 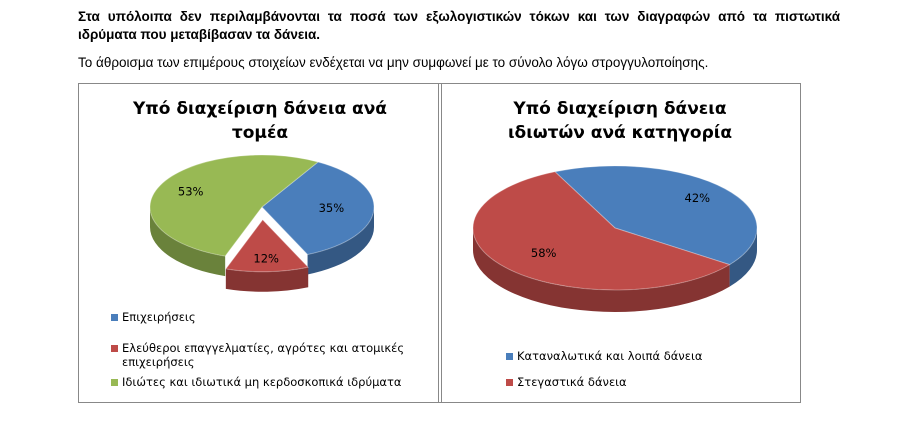 I want to click on value-label: 12%, so click(x=266, y=258).